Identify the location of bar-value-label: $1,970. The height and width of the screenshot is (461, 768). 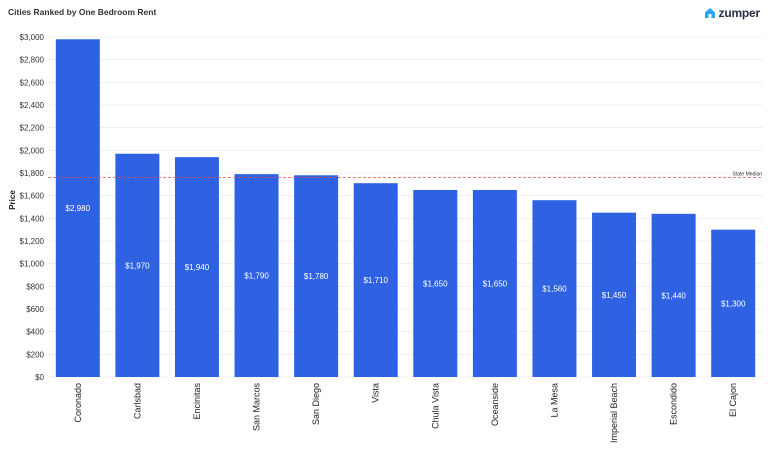
(137, 265).